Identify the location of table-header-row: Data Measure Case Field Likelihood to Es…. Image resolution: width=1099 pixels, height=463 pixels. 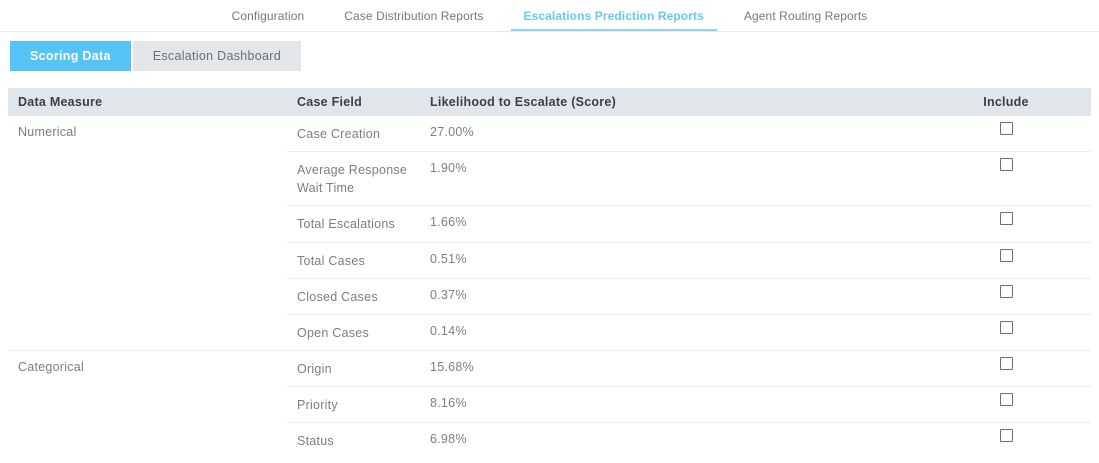
(549, 102).